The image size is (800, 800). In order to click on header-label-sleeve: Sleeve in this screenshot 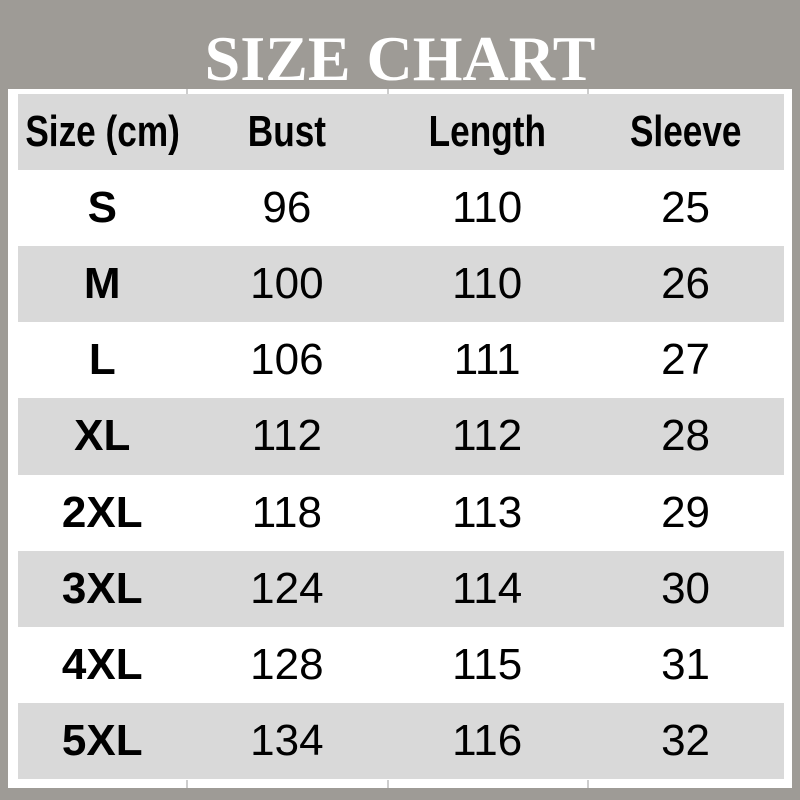, I will do `click(685, 132)`.